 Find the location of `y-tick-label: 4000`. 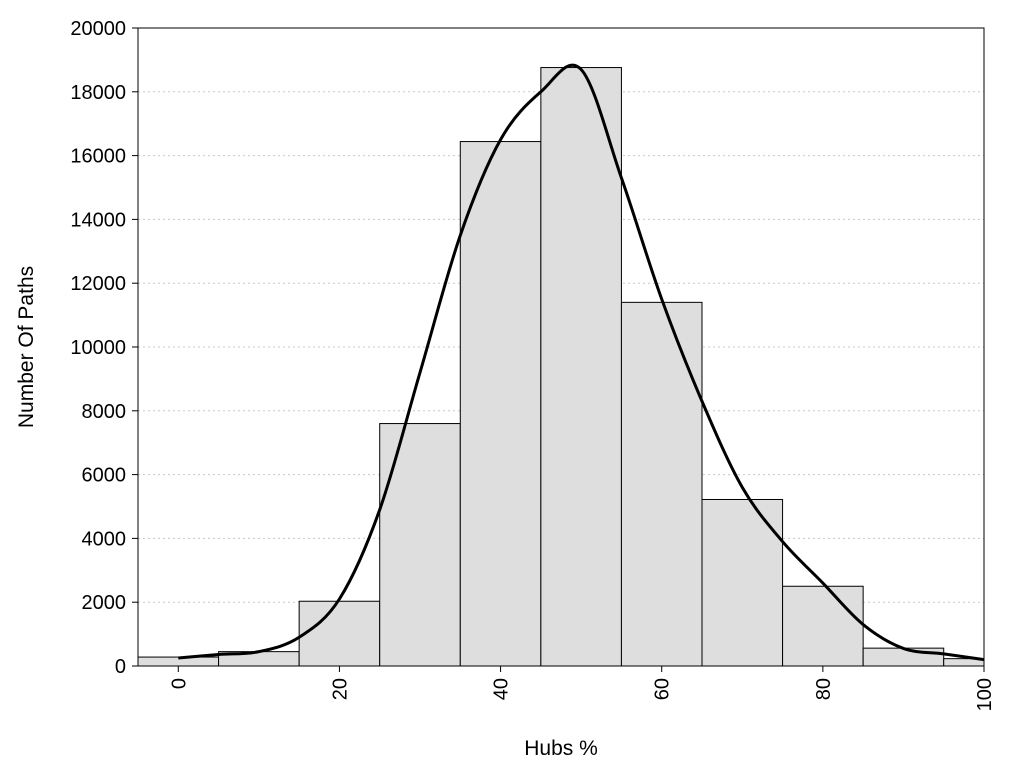

y-tick-label: 4000 is located at coordinates (104, 539).